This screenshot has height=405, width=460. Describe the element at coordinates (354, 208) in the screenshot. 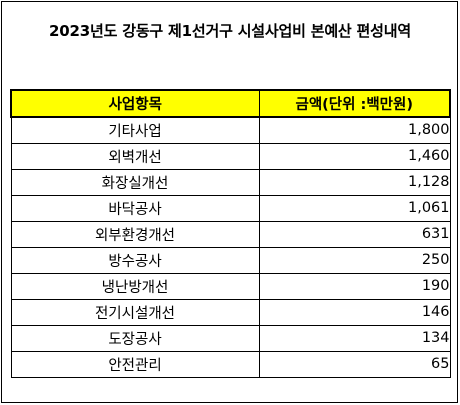

I see `row-amount: 1,061` at that location.